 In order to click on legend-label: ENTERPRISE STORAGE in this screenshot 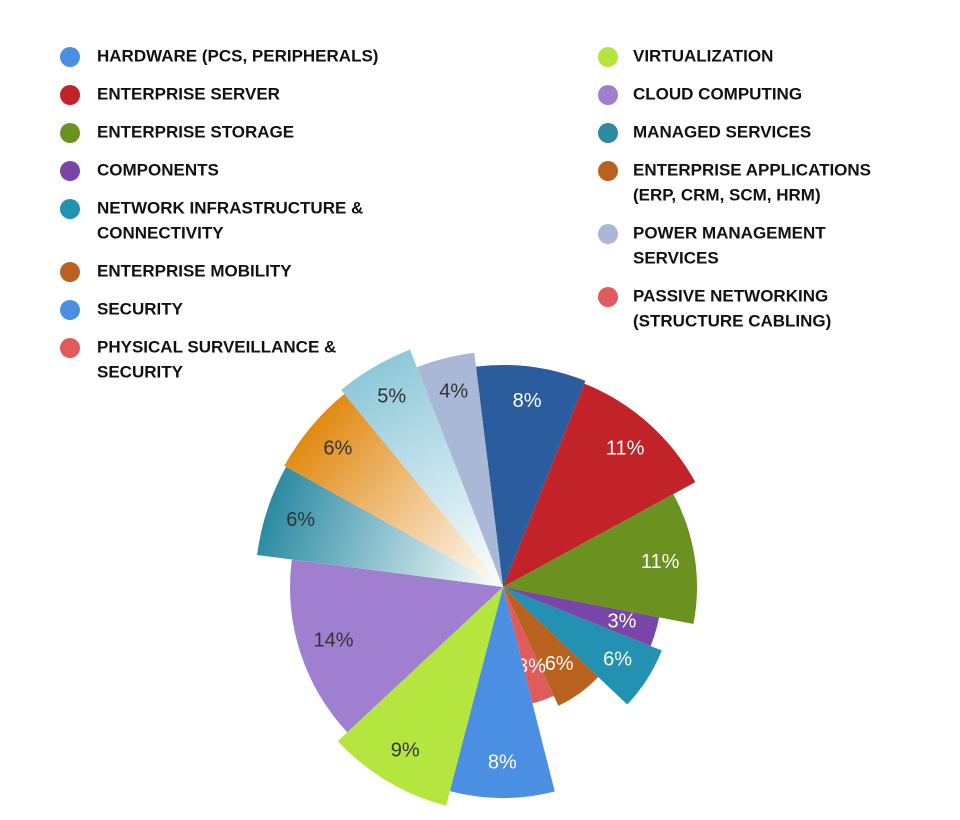, I will do `click(195, 131)`.